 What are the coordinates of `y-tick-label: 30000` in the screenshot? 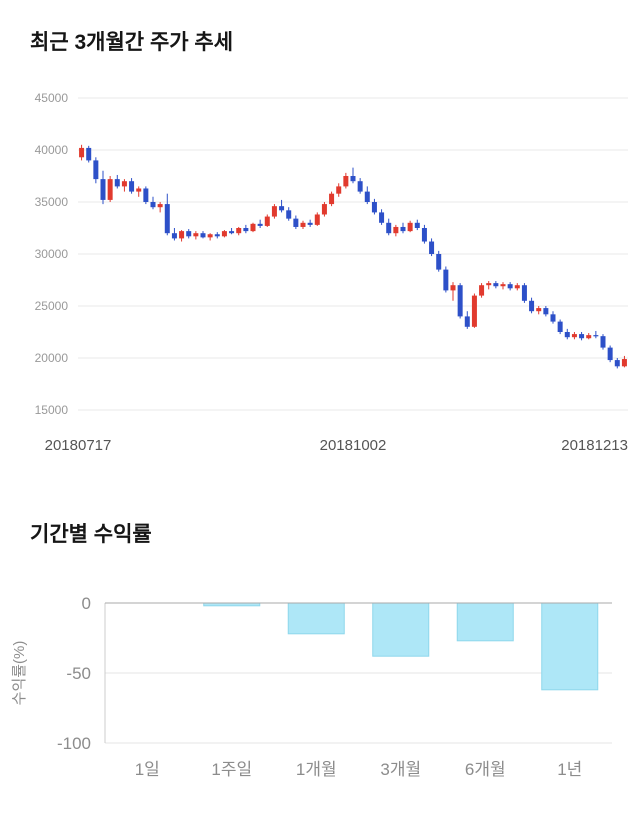 It's located at (52, 254).